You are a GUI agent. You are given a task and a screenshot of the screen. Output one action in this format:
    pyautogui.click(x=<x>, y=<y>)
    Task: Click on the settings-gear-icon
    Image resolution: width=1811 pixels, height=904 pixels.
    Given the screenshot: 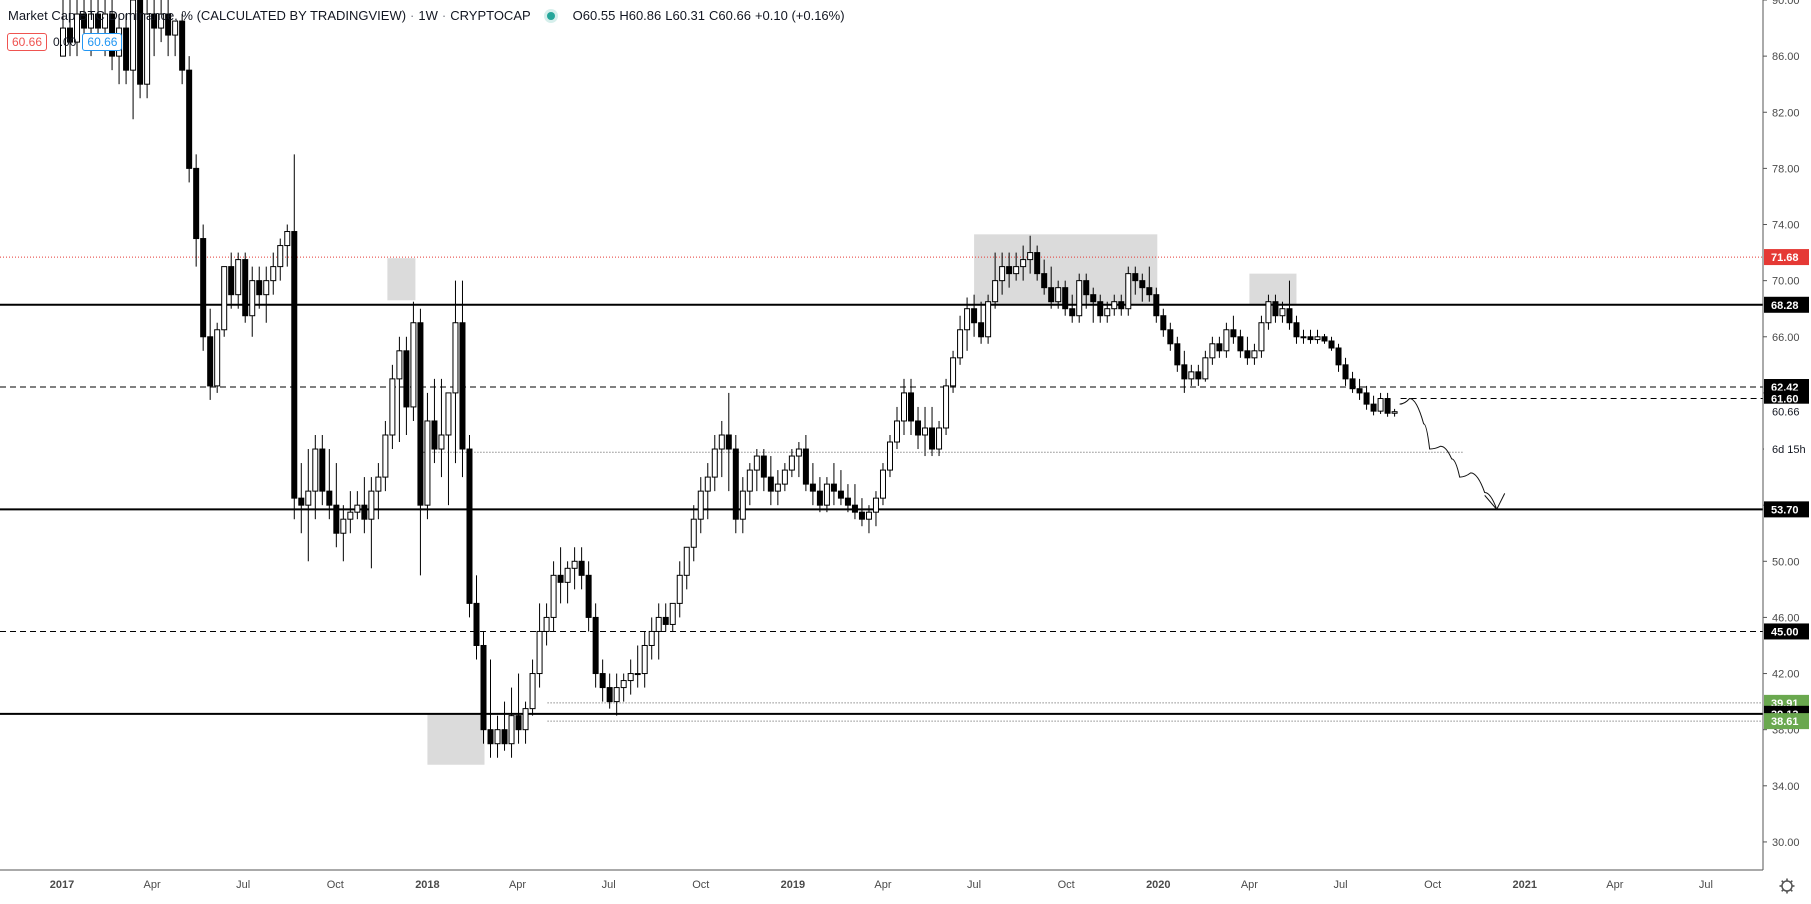 What is the action you would take?
    pyautogui.click(x=1787, y=886)
    